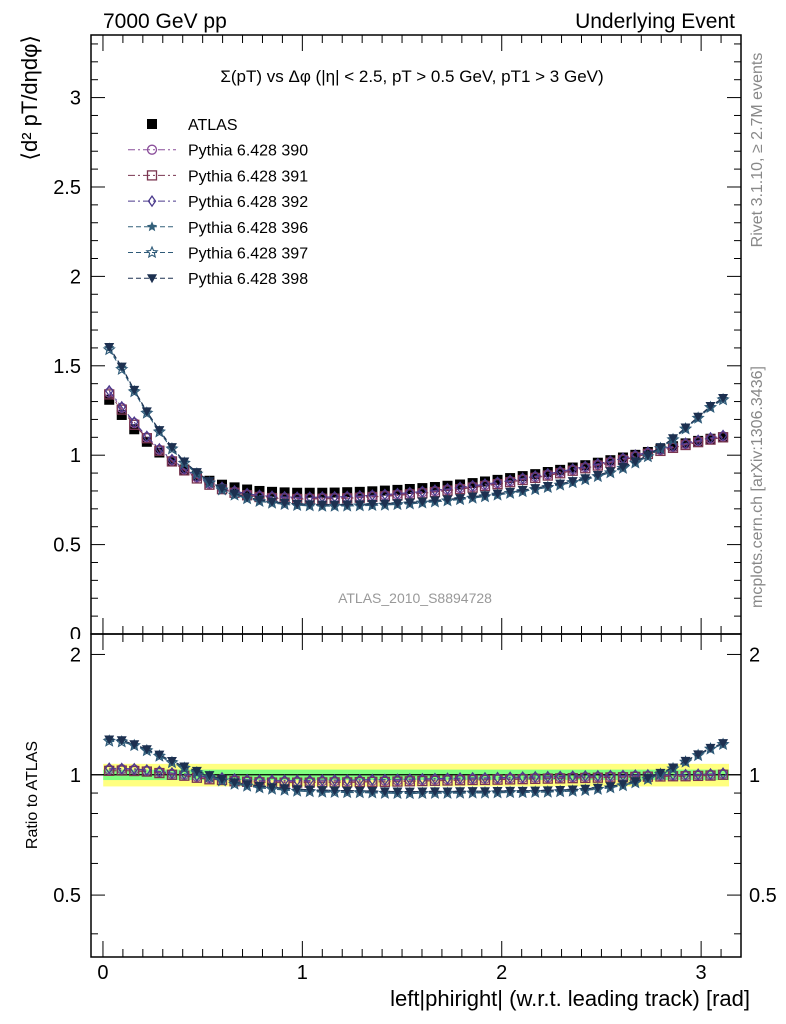 Image resolution: width=786 pixels, height=1024 pixels. I want to click on ratio-y-tick-label-right: 0.5, so click(763, 896).